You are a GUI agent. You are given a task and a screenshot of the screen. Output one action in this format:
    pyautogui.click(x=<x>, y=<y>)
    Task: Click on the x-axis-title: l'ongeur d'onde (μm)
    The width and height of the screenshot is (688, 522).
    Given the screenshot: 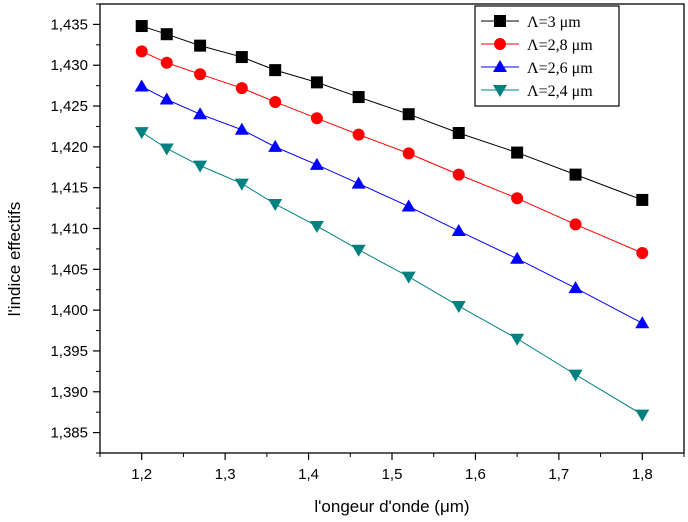 What is the action you would take?
    pyautogui.click(x=391, y=506)
    